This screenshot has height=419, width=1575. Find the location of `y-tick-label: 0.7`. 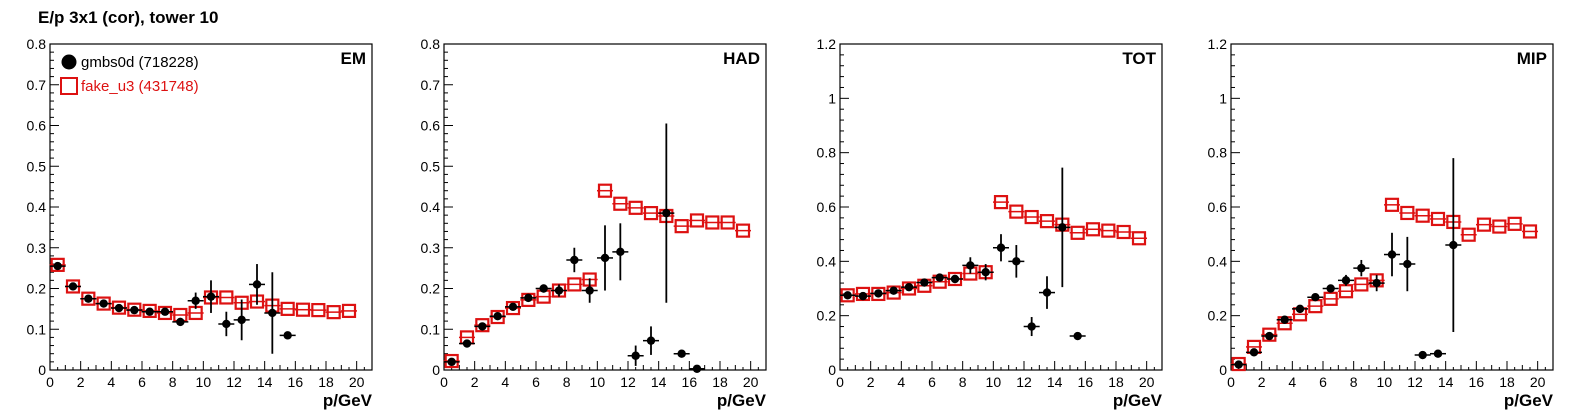

y-tick-label: 0.7 is located at coordinates (37, 85).